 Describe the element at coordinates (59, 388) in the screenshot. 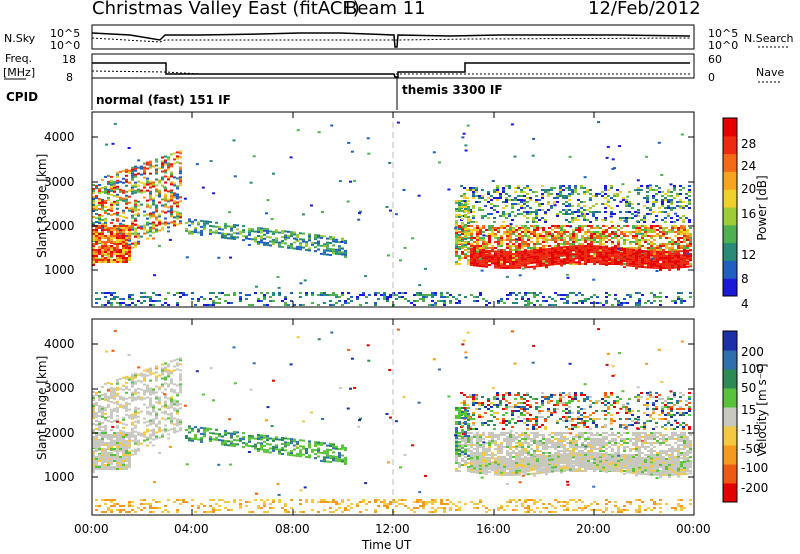

I see `velocity-ytick-3000: 3000` at that location.